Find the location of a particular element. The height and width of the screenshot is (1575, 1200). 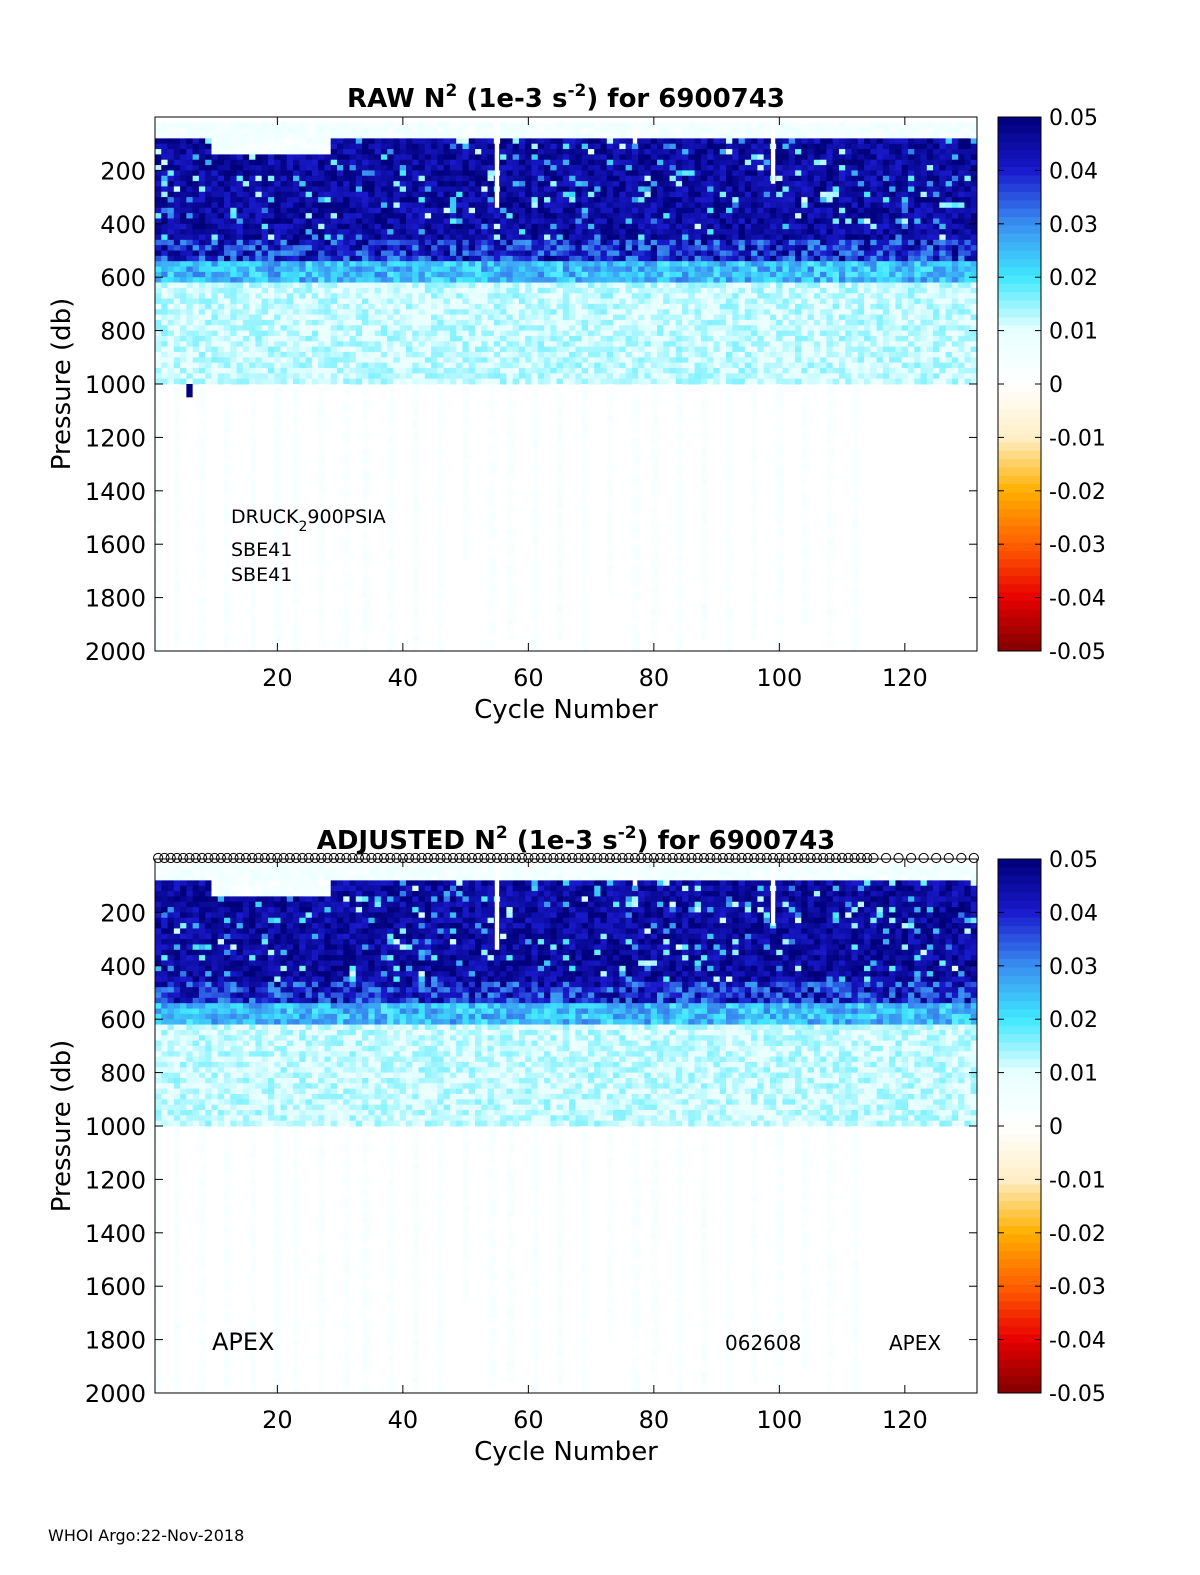

cycle-column is located at coordinates (485, 253).